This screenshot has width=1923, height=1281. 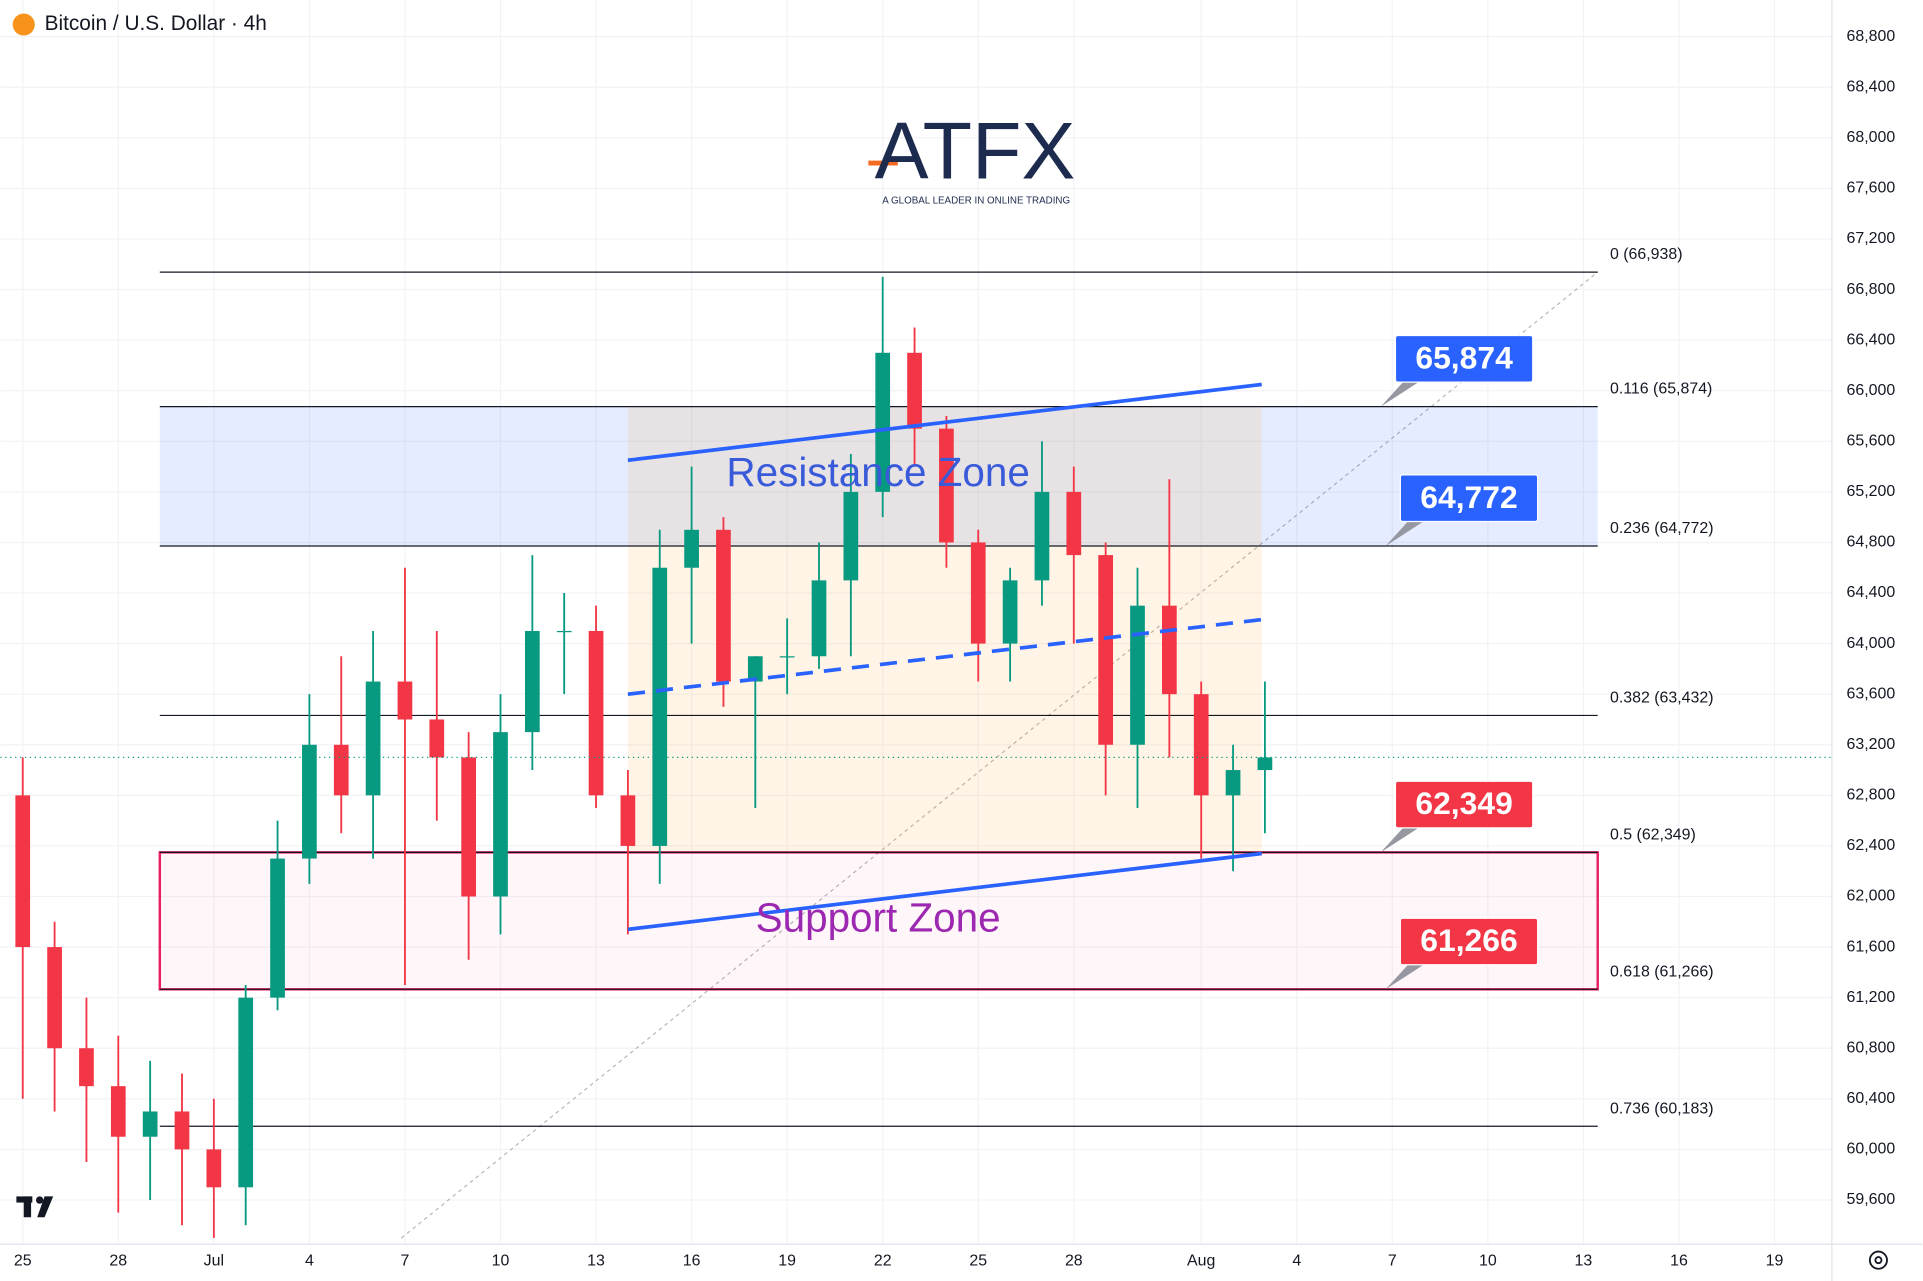 What do you see at coordinates (1646, 254) in the screenshot?
I see `fib-label: 0 (66,938)` at bounding box center [1646, 254].